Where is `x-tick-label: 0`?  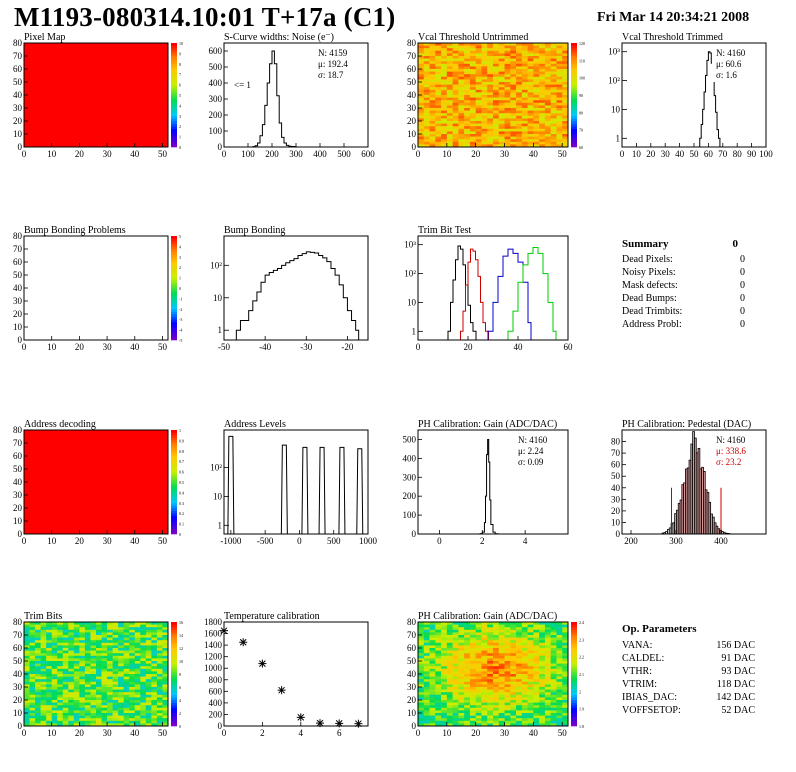 x-tick-label: 0 is located at coordinates (439, 541).